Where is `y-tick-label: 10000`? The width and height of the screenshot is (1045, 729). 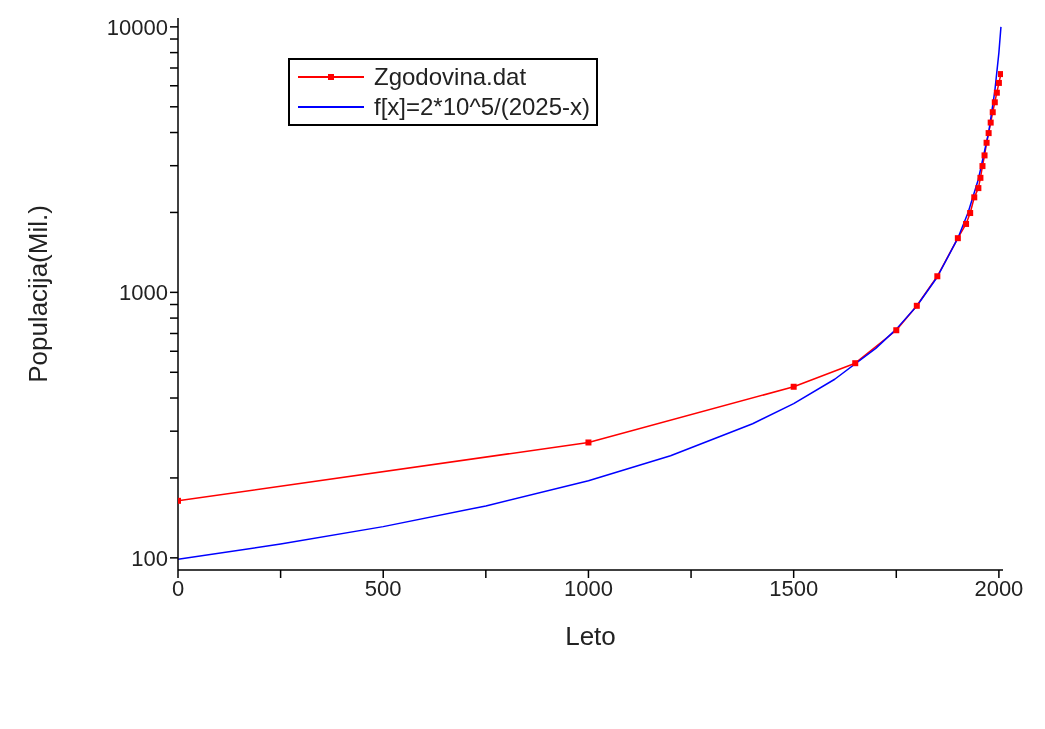 y-tick-label: 10000 is located at coordinates (137, 27).